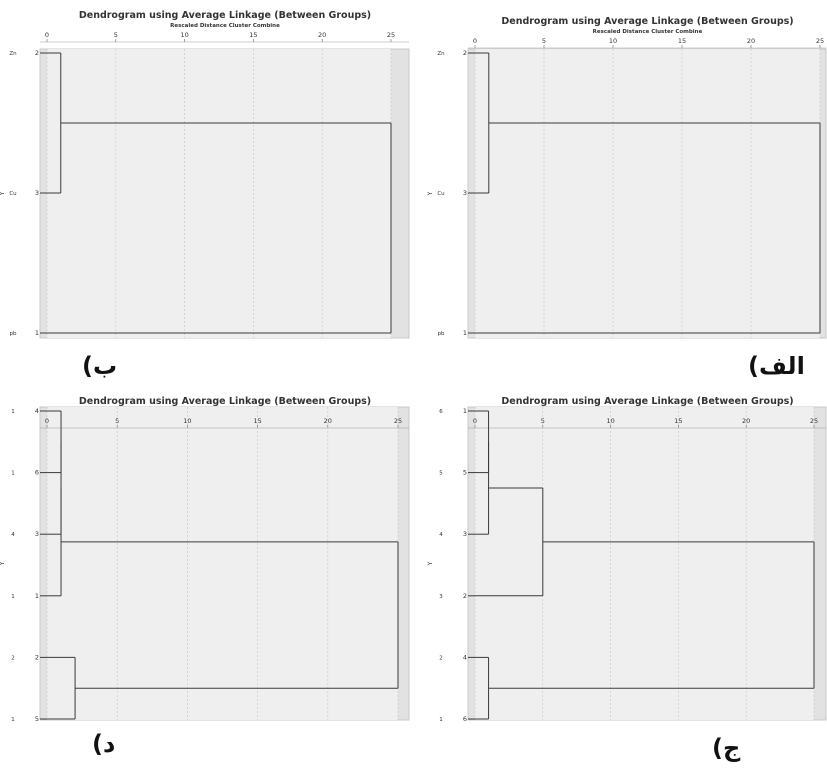  What do you see at coordinates (726, 748) in the screenshot?
I see `caption-jim: ج)` at bounding box center [726, 748].